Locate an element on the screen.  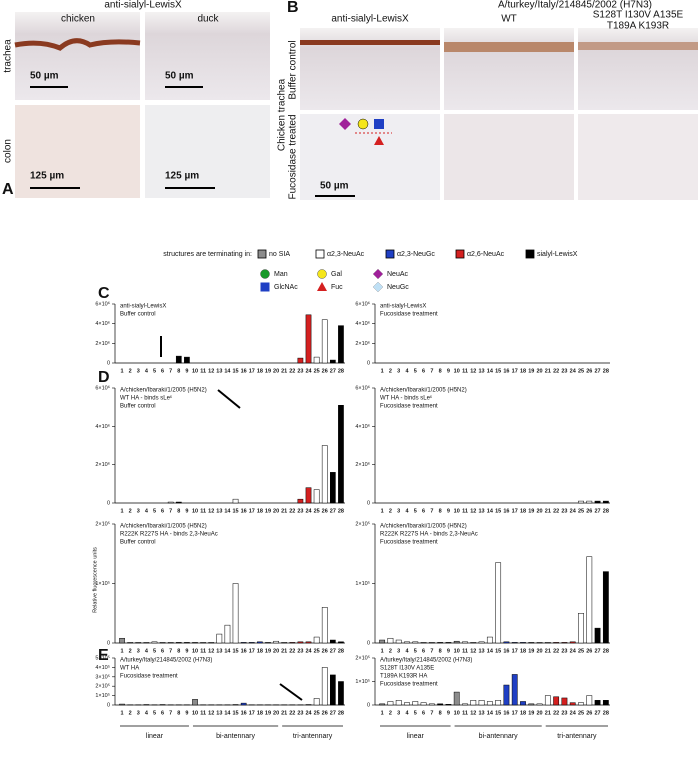
legend-label: α2,6-NeuAc is located at coordinates (486, 254).